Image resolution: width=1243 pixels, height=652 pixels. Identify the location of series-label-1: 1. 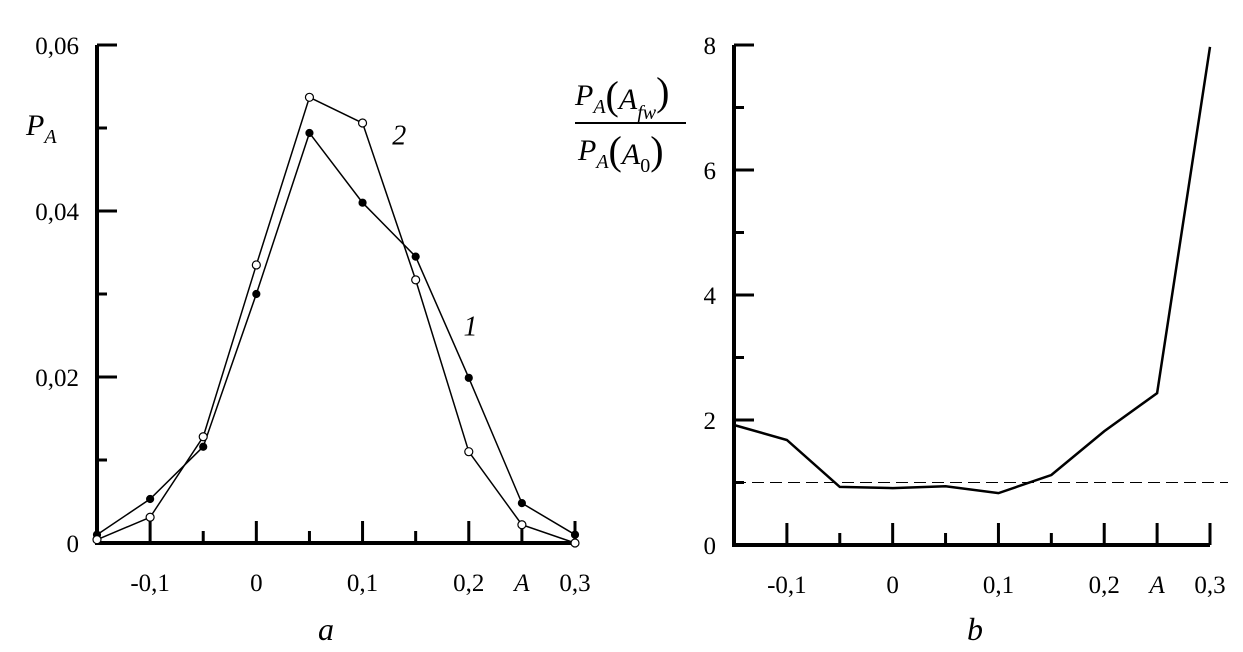
(470, 327).